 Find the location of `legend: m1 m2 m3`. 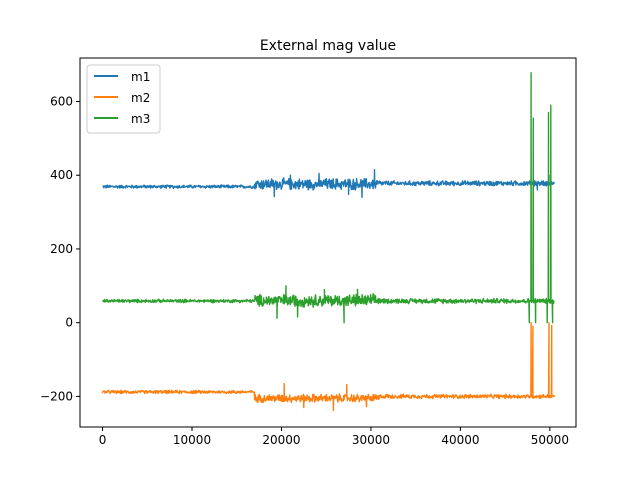

legend: m1 m2 m3 is located at coordinates (123, 99).